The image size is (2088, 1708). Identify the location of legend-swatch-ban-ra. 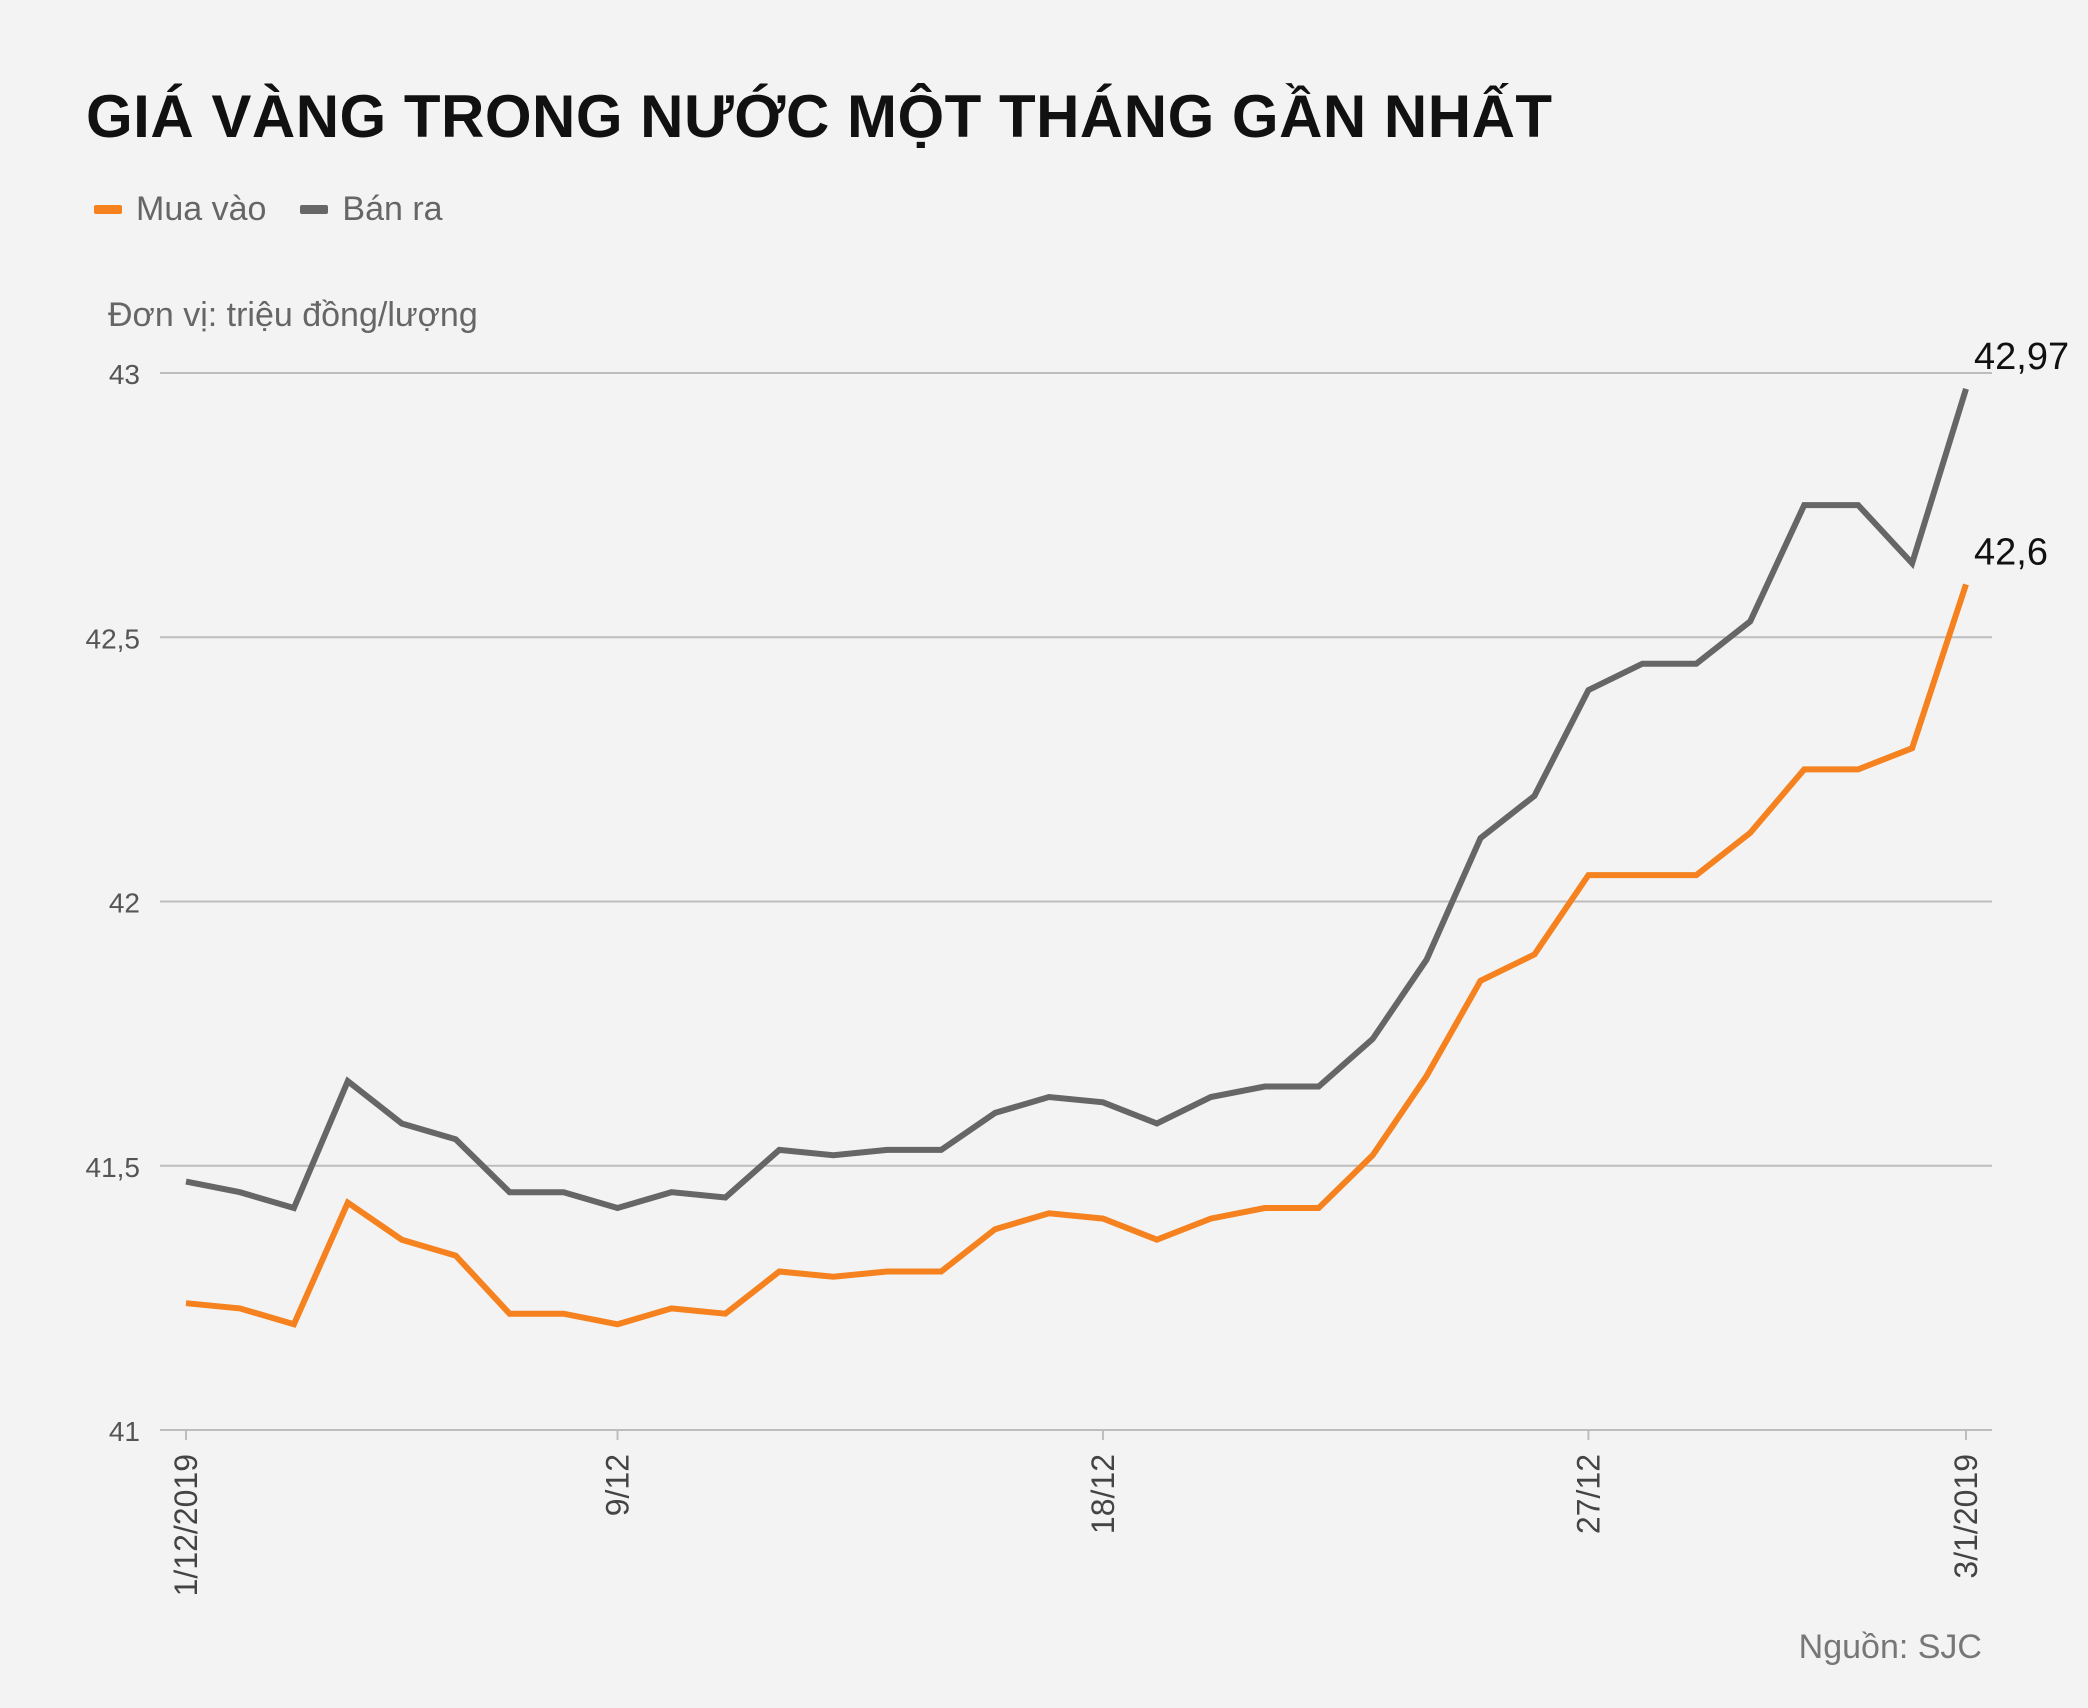
(314, 209).